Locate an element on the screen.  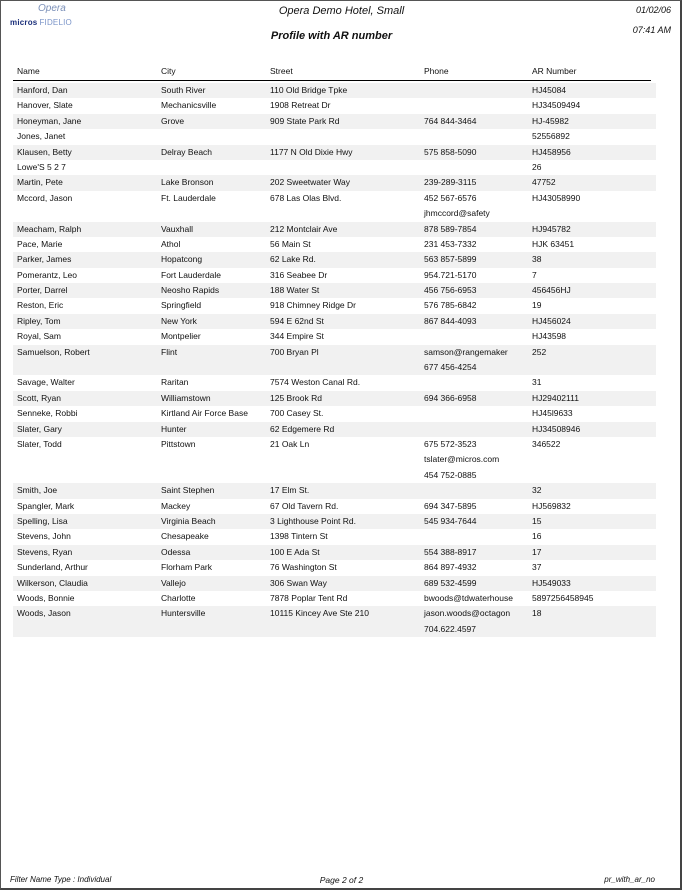
cell-street: 212 Montclair Ave is located at coordinates (304, 228).